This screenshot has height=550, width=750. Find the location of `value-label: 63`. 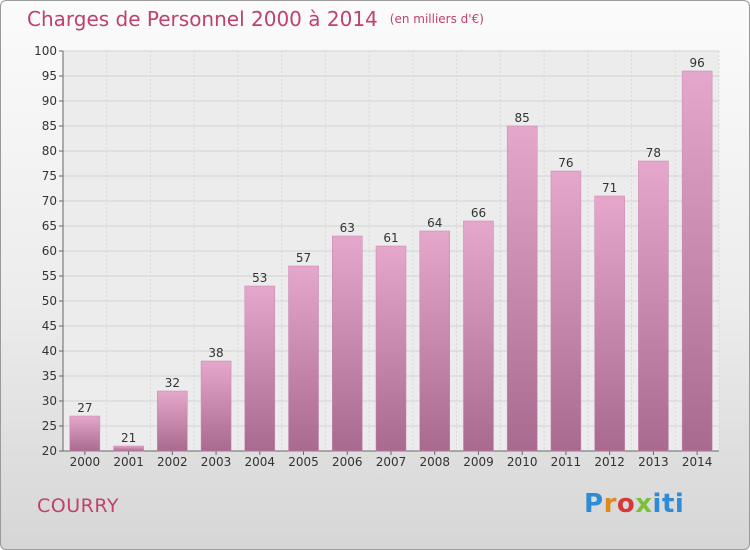

value-label: 63 is located at coordinates (347, 228).